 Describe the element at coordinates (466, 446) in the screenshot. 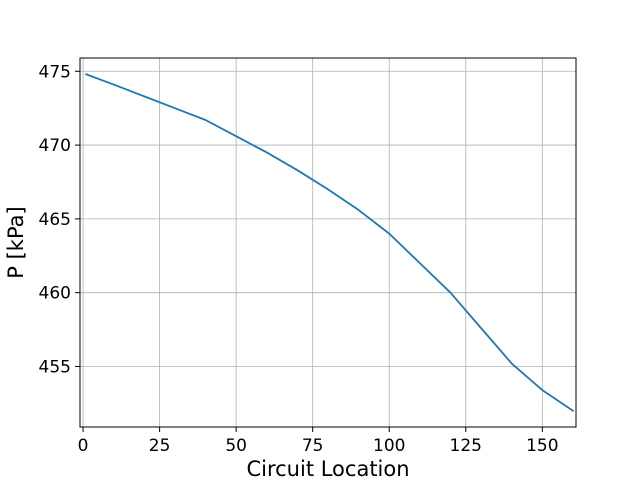

I see `x-tick-label: 125` at that location.